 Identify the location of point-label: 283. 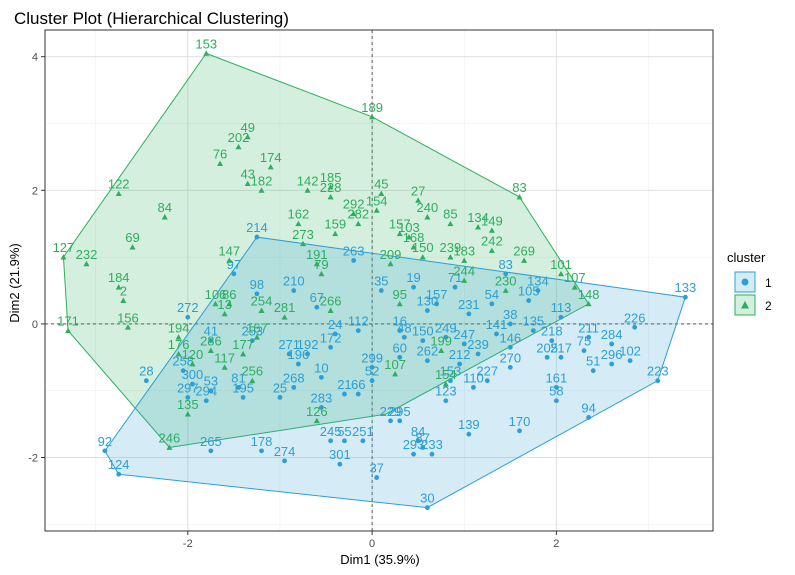
(322, 397).